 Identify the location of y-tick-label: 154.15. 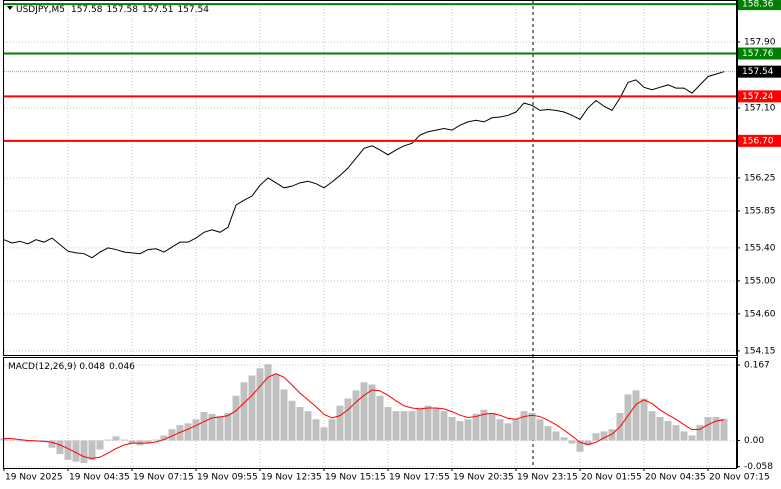
(760, 351).